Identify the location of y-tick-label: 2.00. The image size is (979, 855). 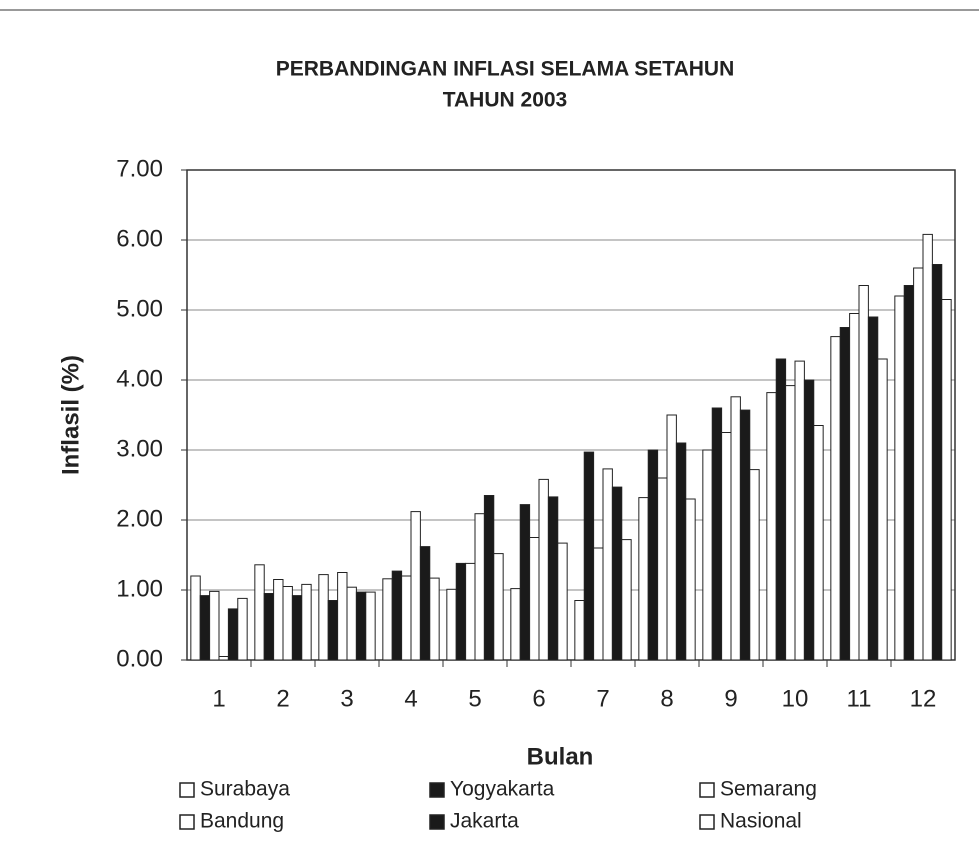
(139, 518).